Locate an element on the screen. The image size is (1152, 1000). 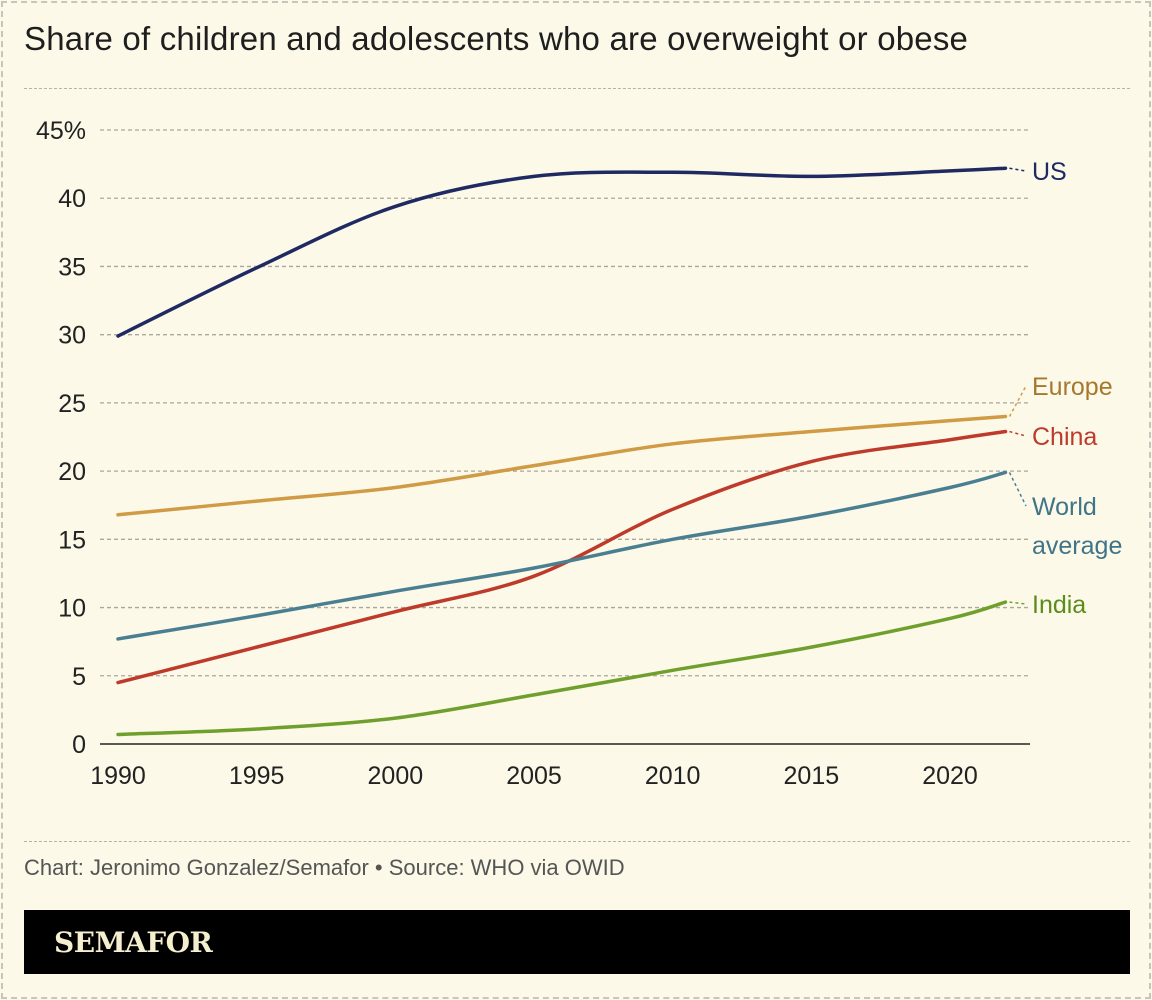
y-tick-label: 45% is located at coordinates (61, 131).